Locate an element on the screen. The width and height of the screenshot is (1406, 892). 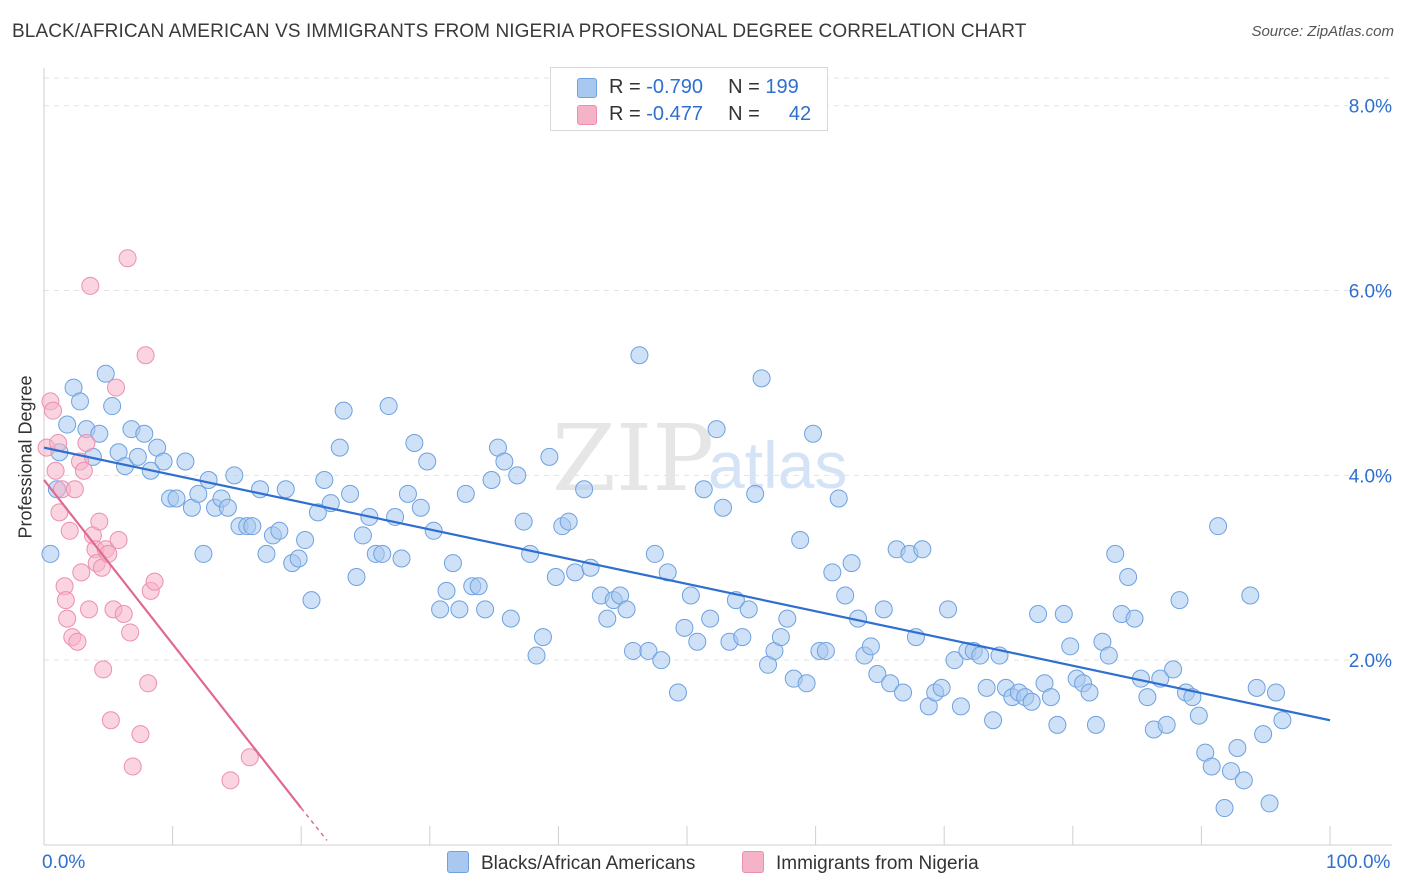
x-max-label: 100.0% is located at coordinates (1358, 862).